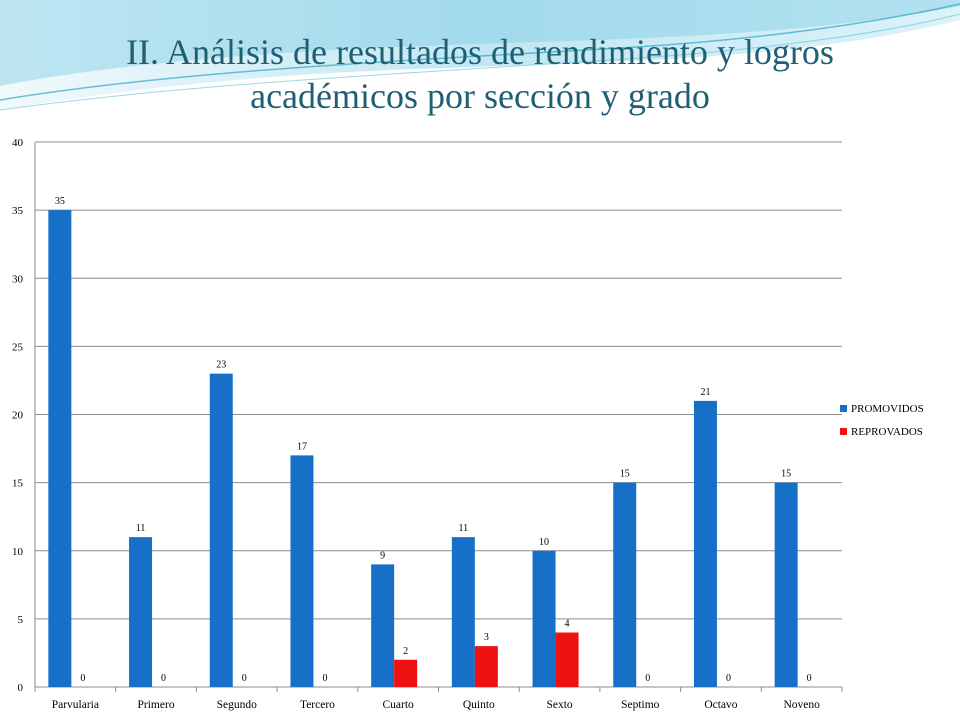 The height and width of the screenshot is (720, 960). What do you see at coordinates (480, 96) in the screenshot?
I see `slide-title-line-2: académicos por sección y grado` at bounding box center [480, 96].